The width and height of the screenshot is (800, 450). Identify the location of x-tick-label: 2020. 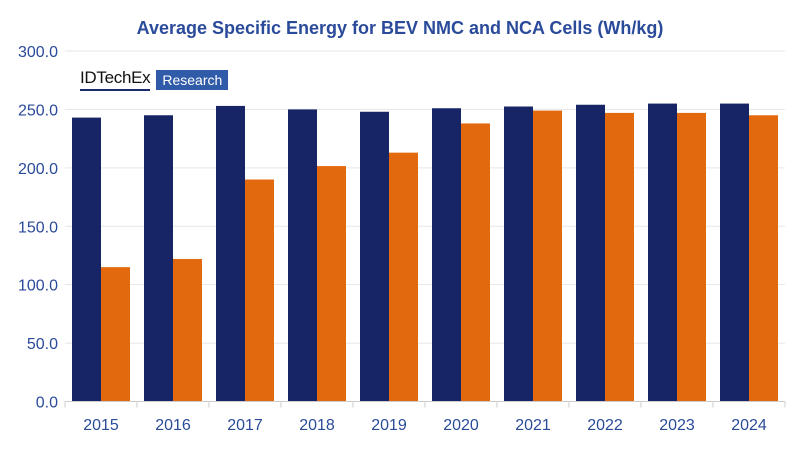
(461, 425).